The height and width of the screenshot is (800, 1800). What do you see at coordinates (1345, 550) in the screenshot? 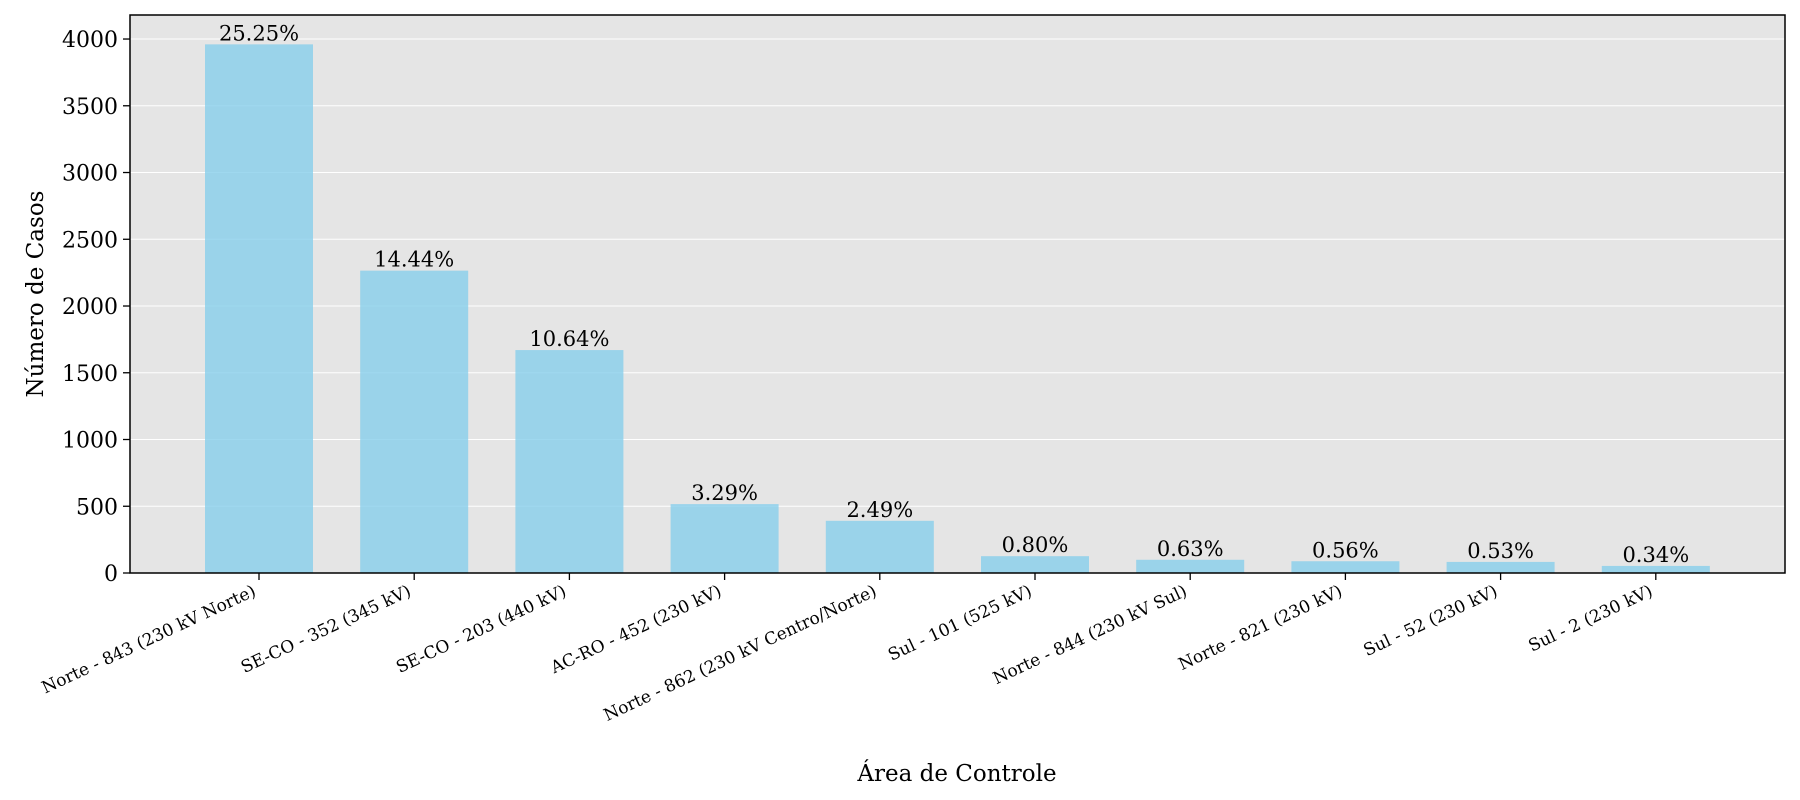
I see `bar-data-label: 0.56%` at bounding box center [1345, 550].